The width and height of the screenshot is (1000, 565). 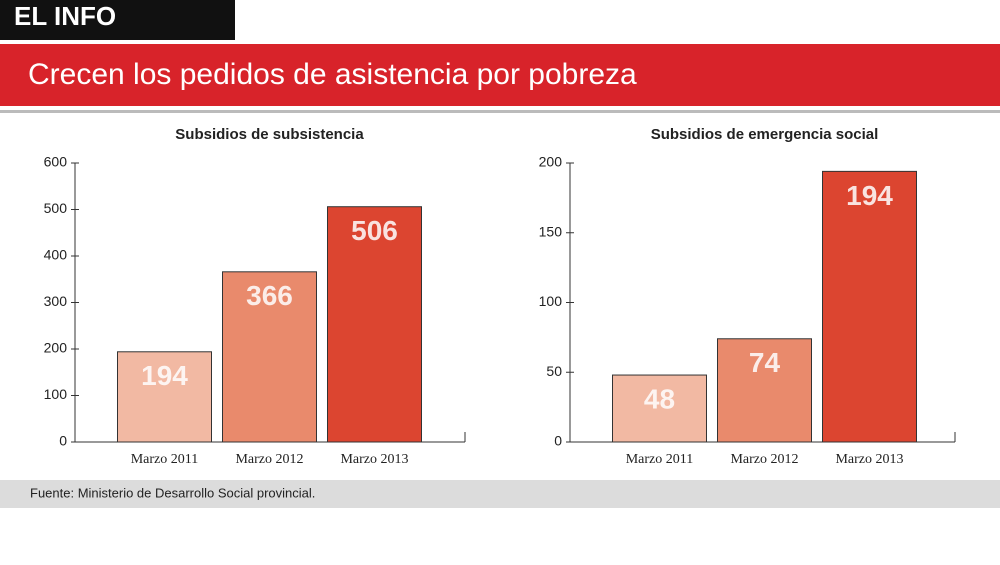 What do you see at coordinates (500, 111) in the screenshot?
I see `separator` at bounding box center [500, 111].